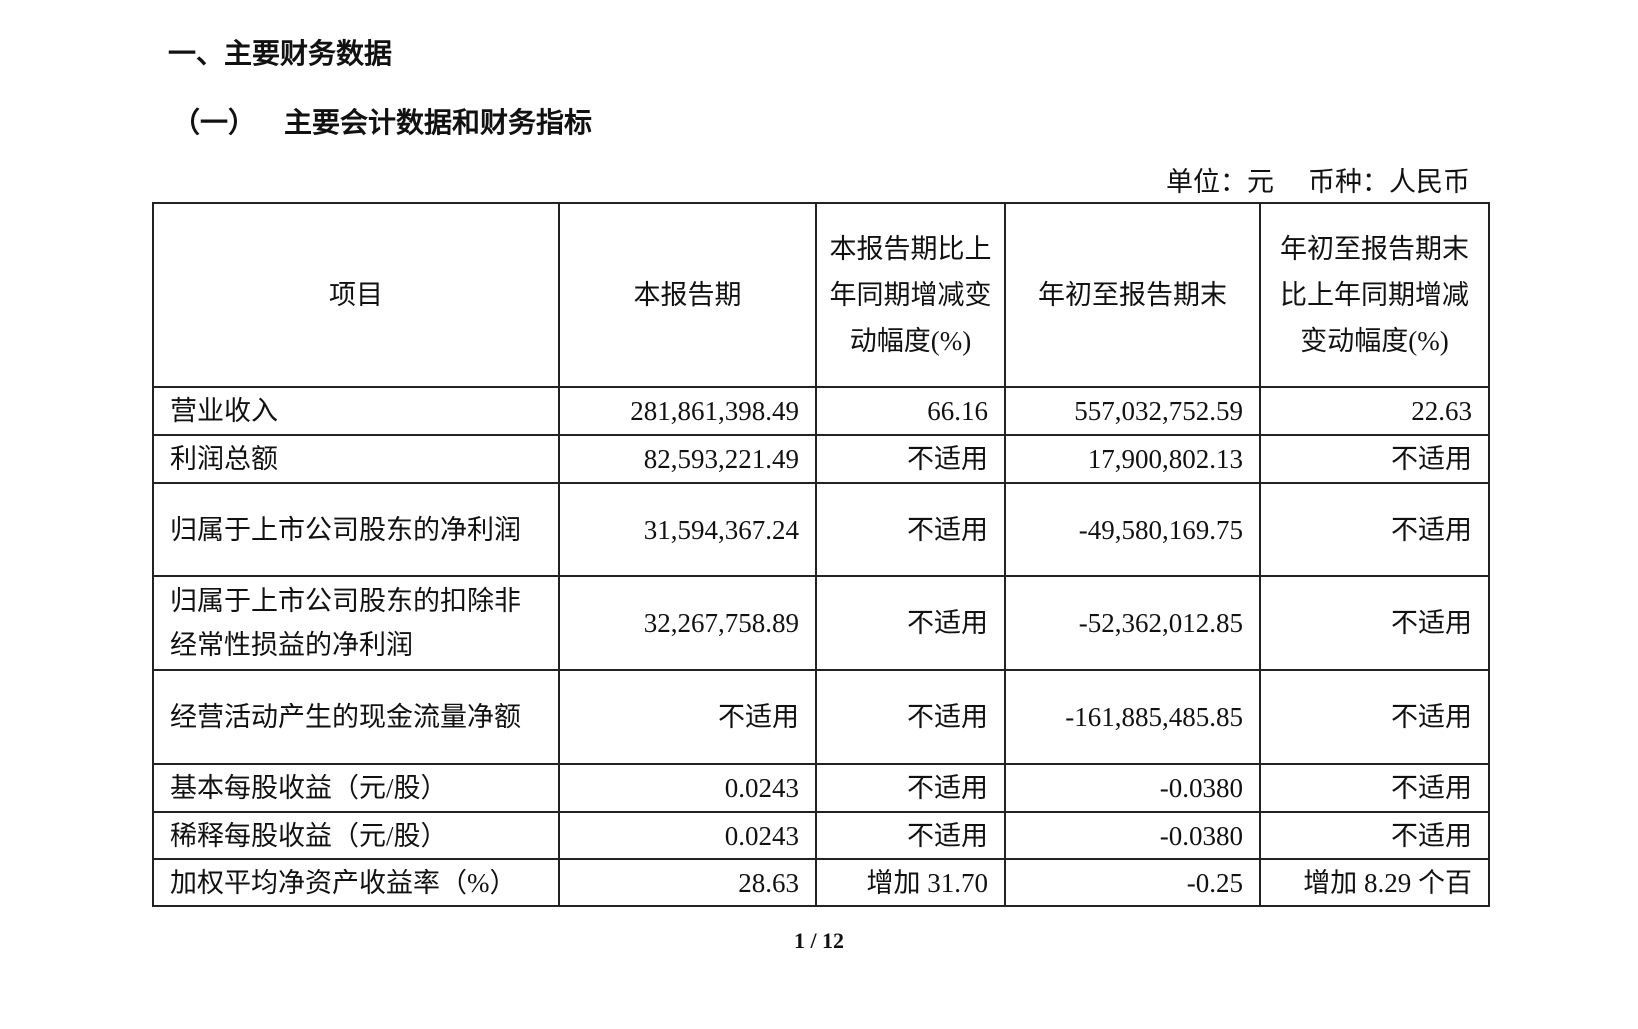  What do you see at coordinates (687, 529) in the screenshot?
I see `cell-value: 31,594,367.24` at bounding box center [687, 529].